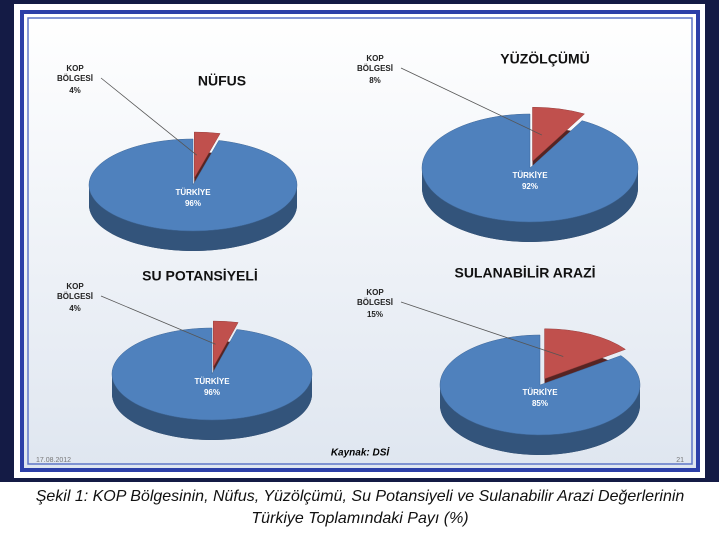  What do you see at coordinates (53, 460) in the screenshot?
I see `date: 17.08.2012` at bounding box center [53, 460].